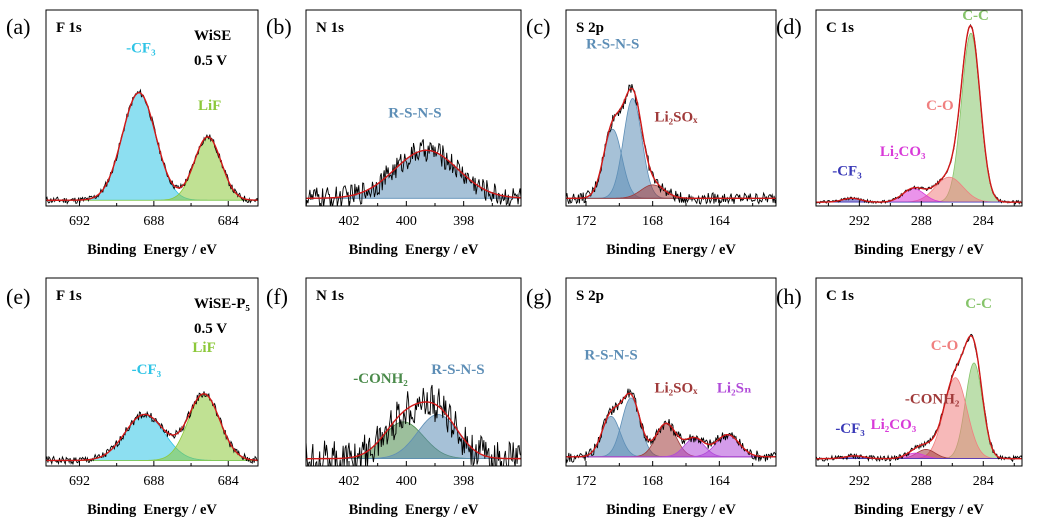 The width and height of the screenshot is (1044, 527). Describe the element at coordinates (413, 430) in the screenshot. I see `fit-envelope-f` at that location.